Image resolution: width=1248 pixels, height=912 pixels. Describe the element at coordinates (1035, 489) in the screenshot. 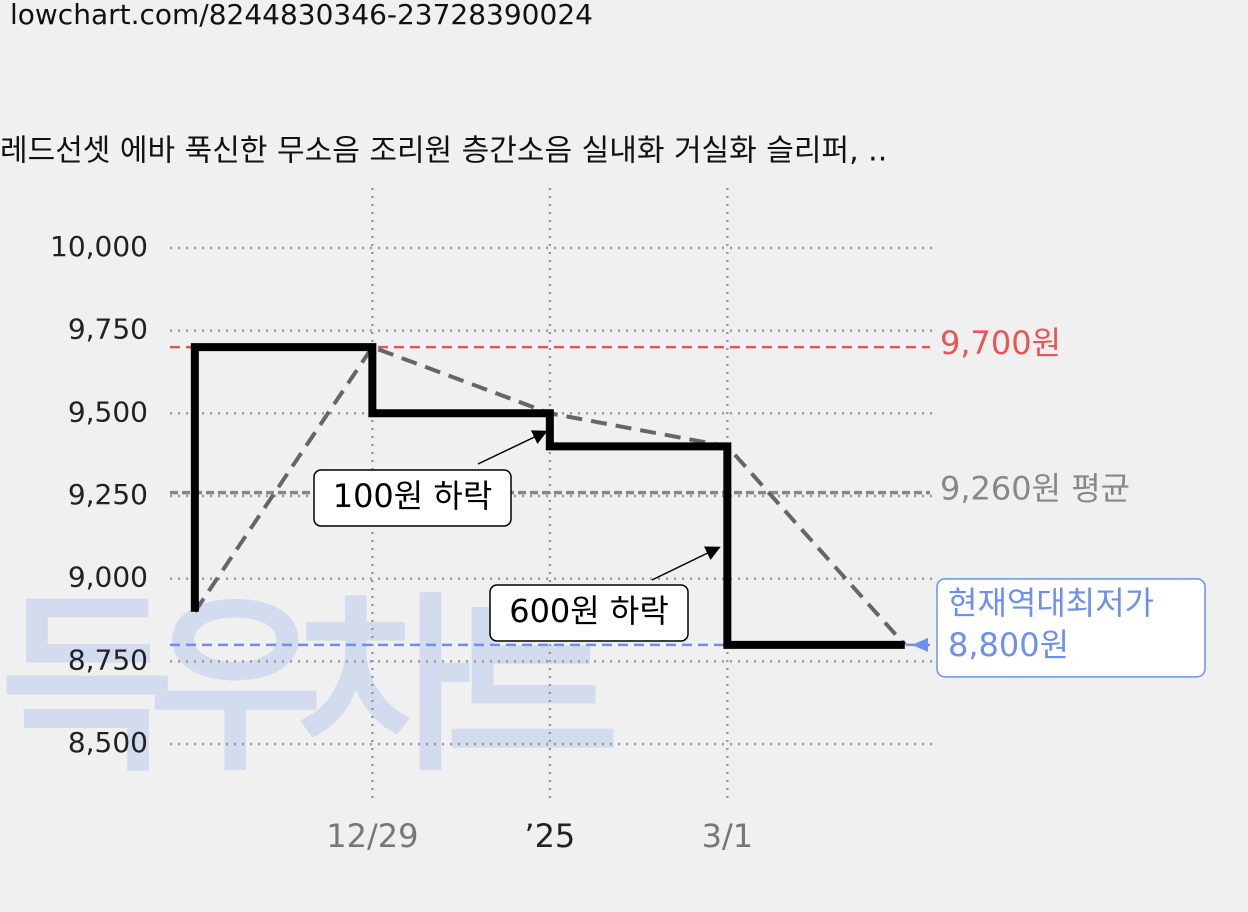

I see `reference-label: 9,260원 평균` at that location.